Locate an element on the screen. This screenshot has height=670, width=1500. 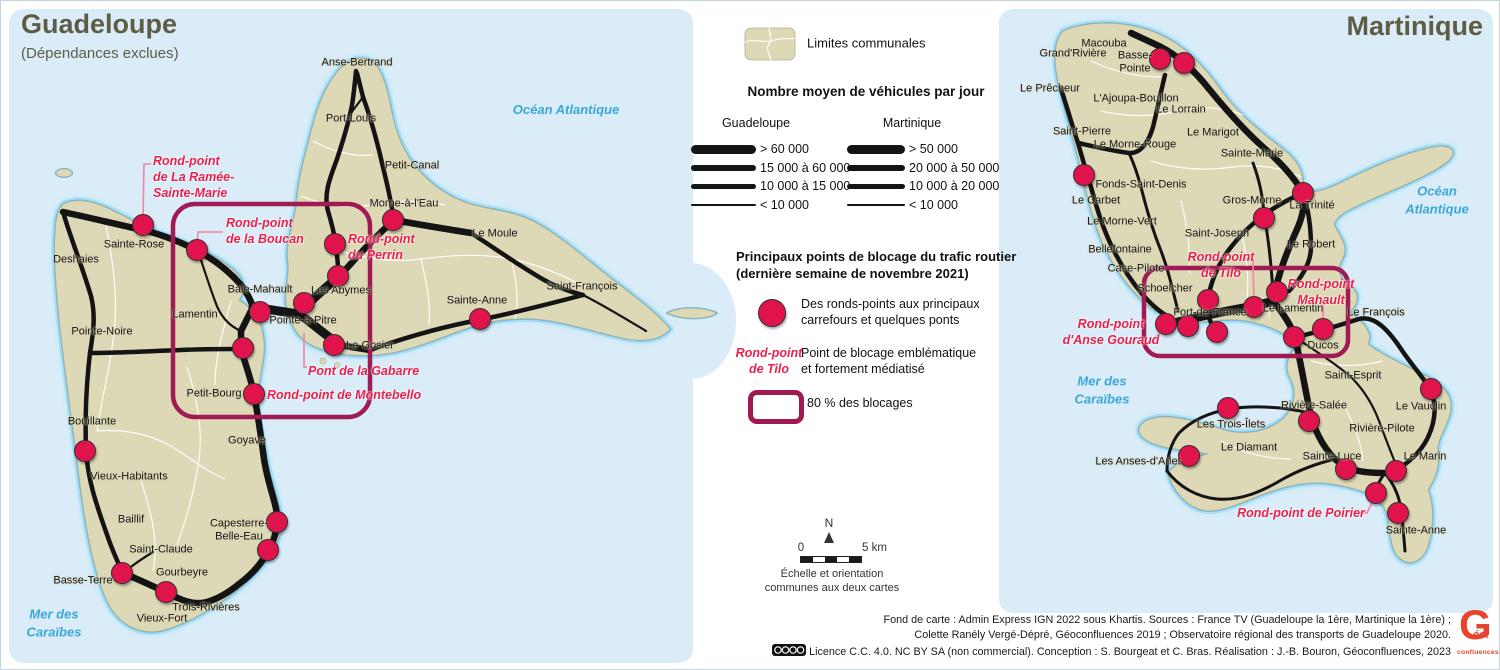
geoconfluences-logo: G éo. confluences is located at coordinates (1478, 632).